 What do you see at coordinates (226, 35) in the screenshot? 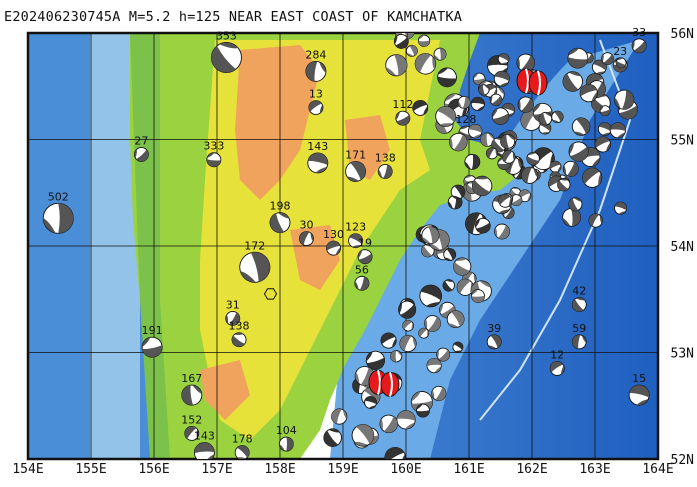
I see `event-depth-label: 353` at bounding box center [226, 35].